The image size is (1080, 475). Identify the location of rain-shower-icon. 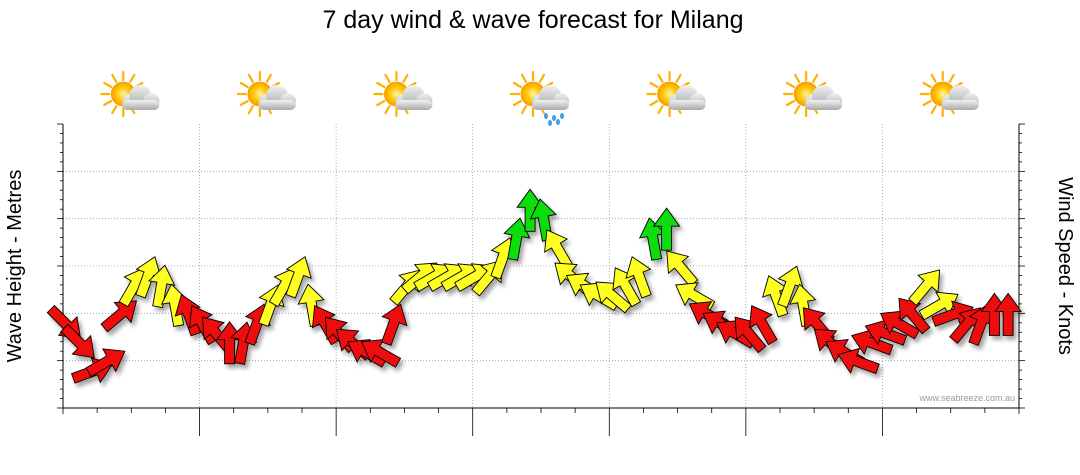
(539, 98).